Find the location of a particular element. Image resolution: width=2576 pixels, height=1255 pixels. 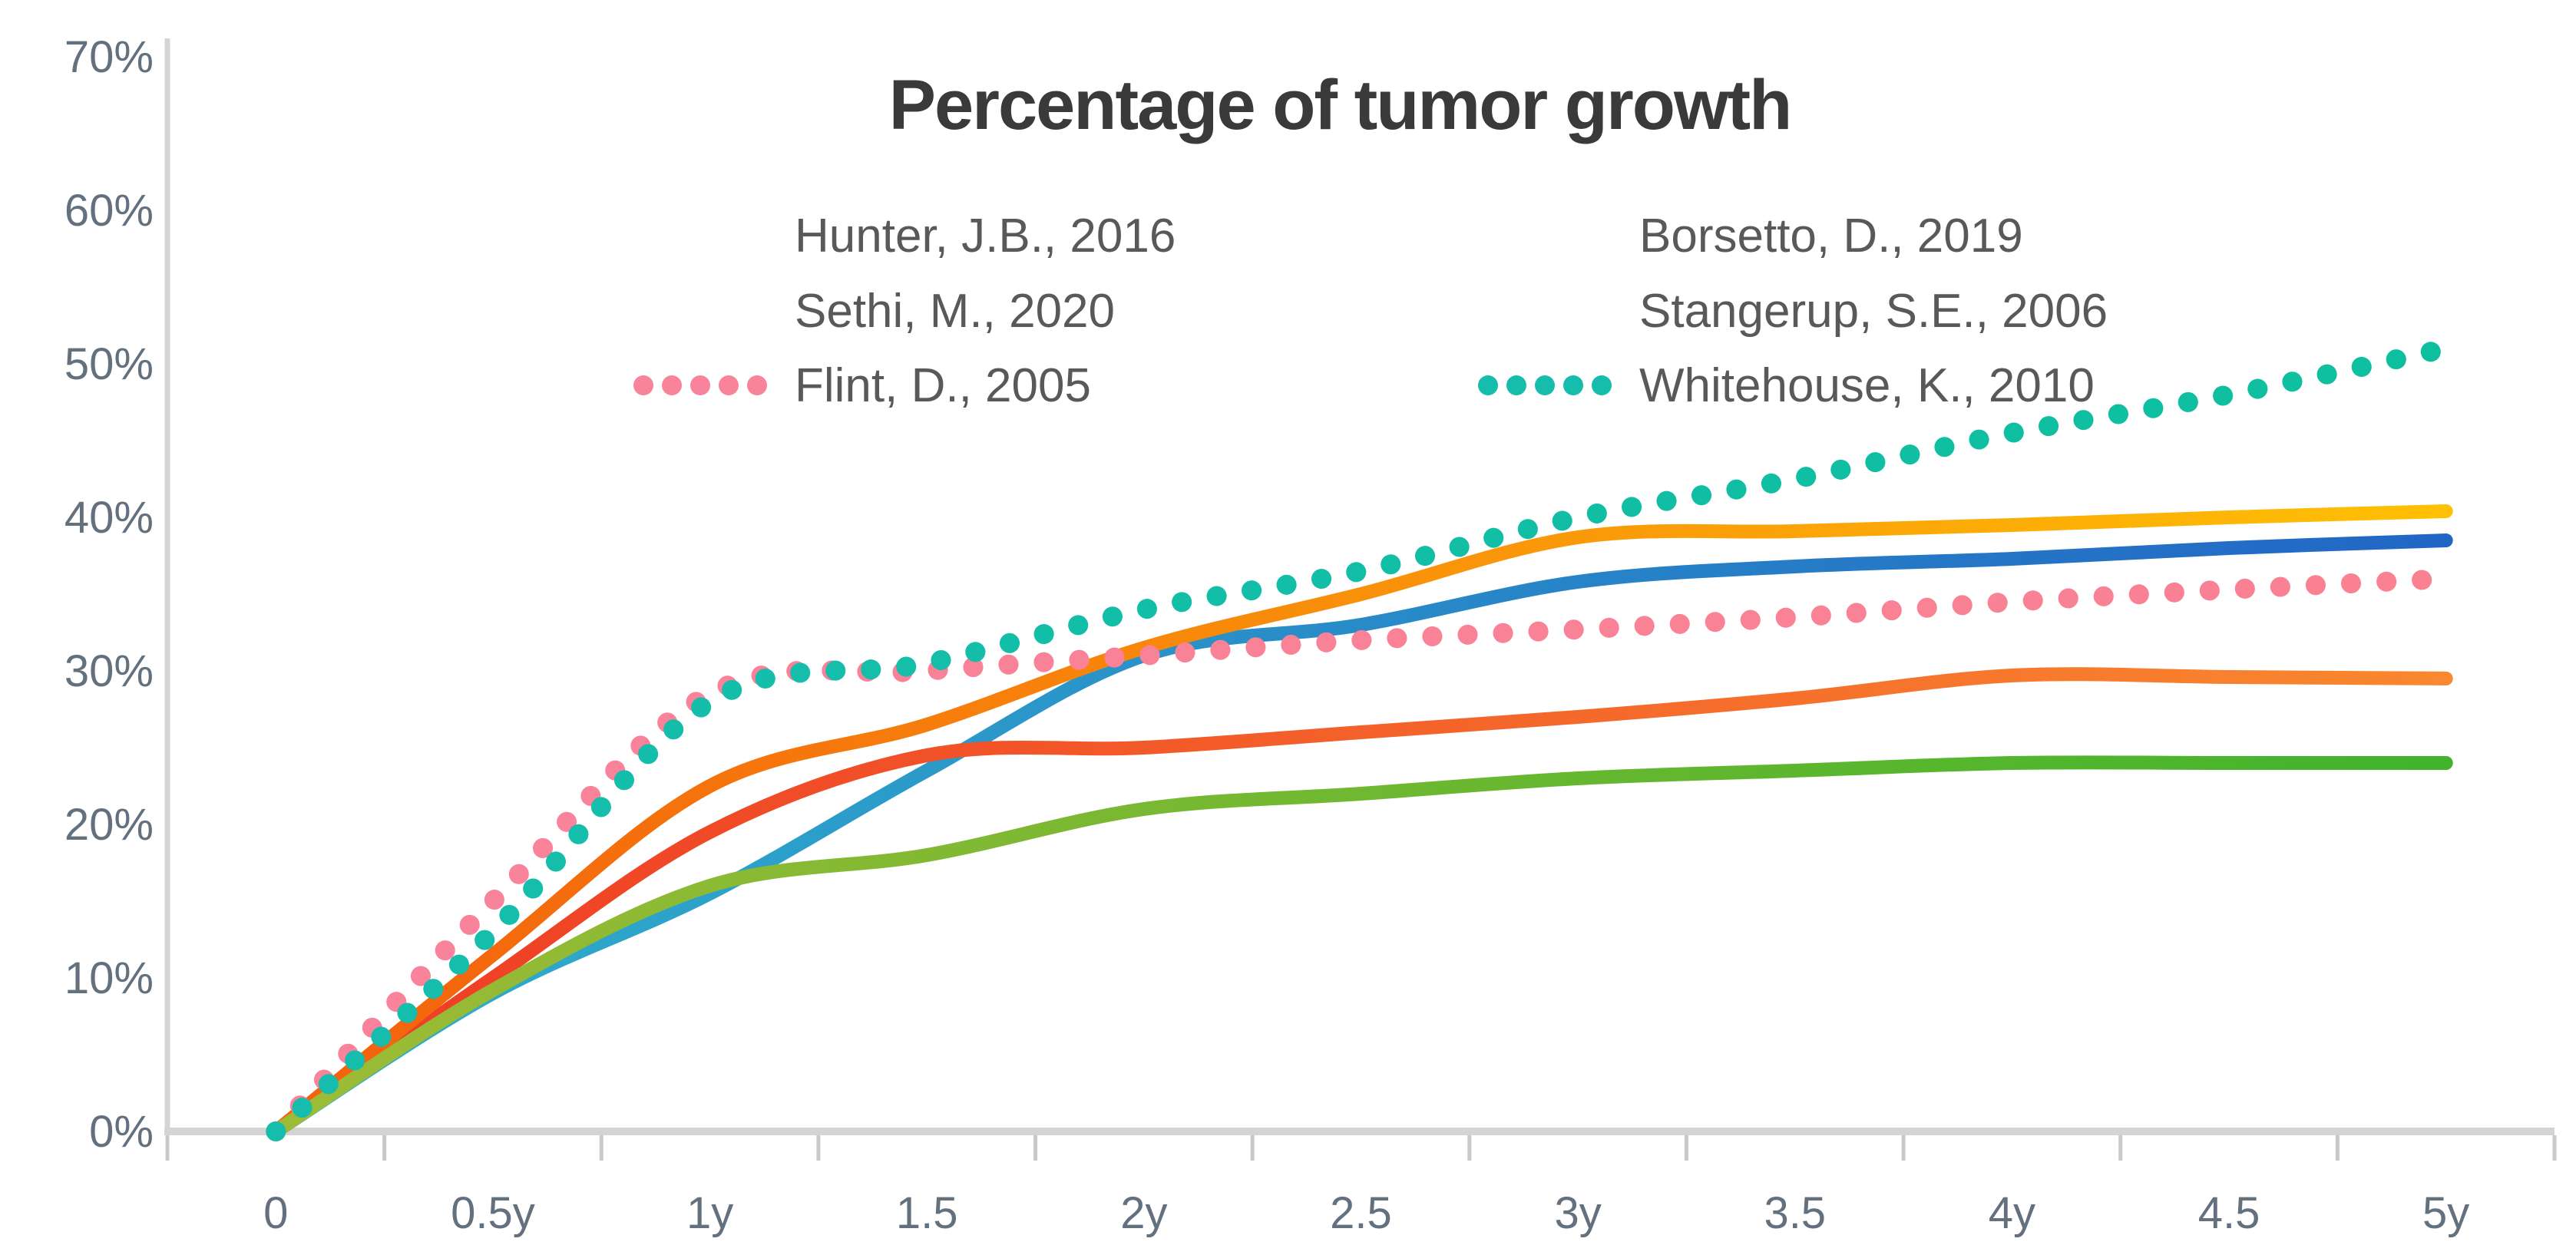

legend-item-borsetto: Borsetto, D., 2019 is located at coordinates (1745, 236).